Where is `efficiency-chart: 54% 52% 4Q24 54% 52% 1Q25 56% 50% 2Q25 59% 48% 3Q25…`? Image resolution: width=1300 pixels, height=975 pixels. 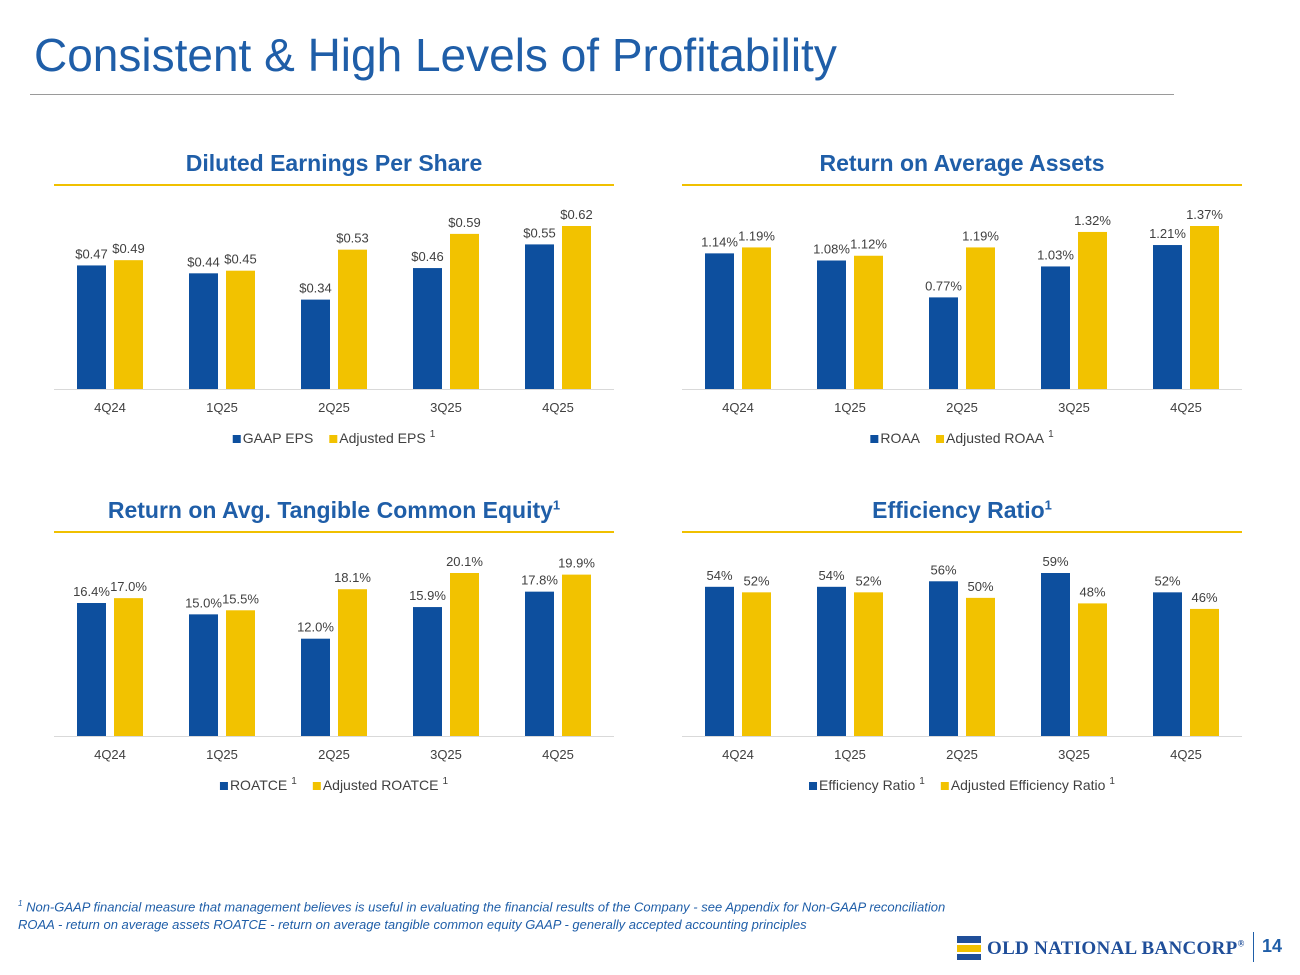
efficiency-chart: 54% 52% 4Q24 54% 52% 1Q25 56% 50% 2Q25 59% 48% 3Q25… is located at coordinates (962, 673).